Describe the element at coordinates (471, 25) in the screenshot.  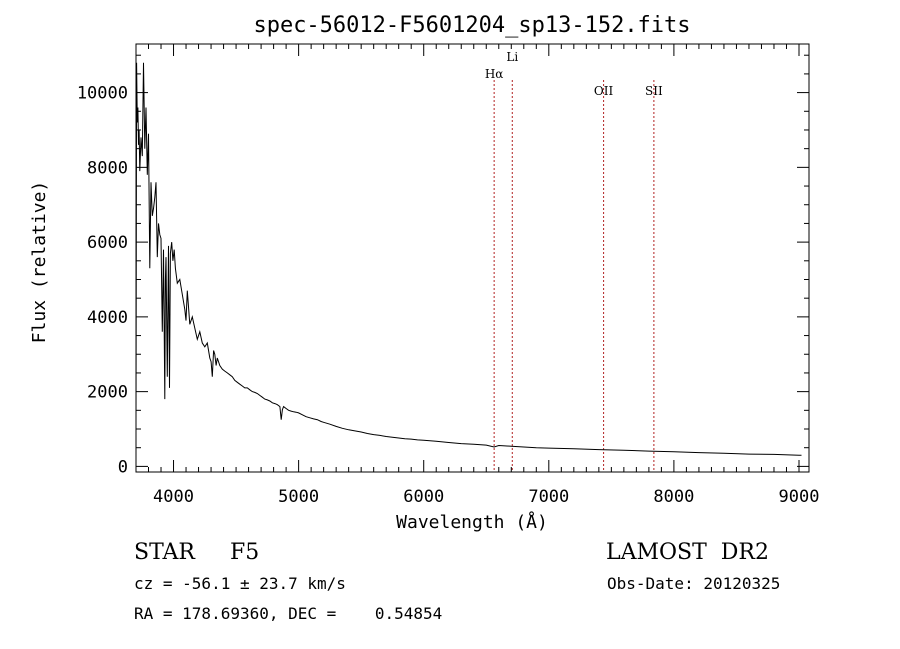
I see `chart-title: spec-56012-F5601204_sp13-152.fits` at that location.